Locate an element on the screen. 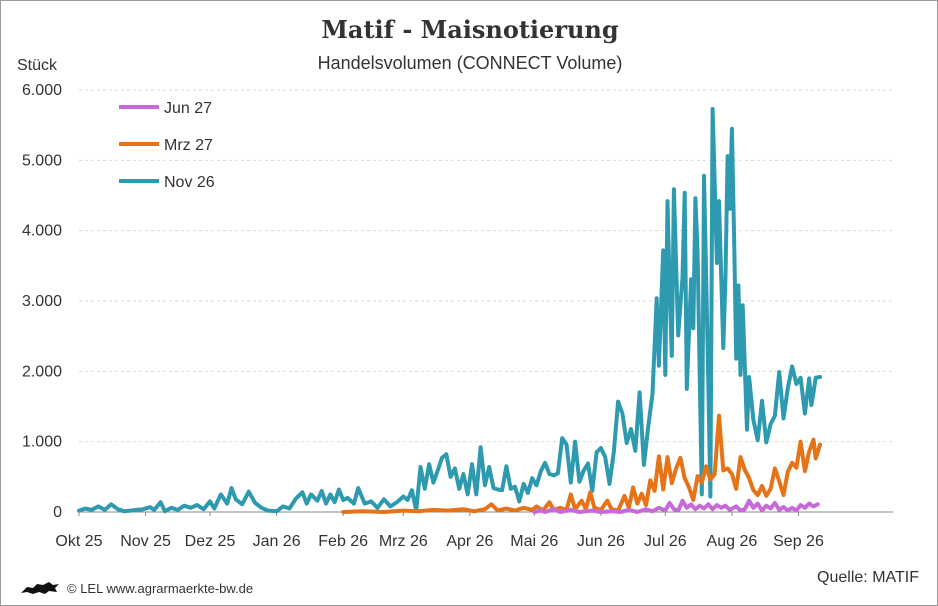 Image resolution: width=938 pixels, height=606 pixels. x-tick-label: Jul 26 is located at coordinates (665, 541).